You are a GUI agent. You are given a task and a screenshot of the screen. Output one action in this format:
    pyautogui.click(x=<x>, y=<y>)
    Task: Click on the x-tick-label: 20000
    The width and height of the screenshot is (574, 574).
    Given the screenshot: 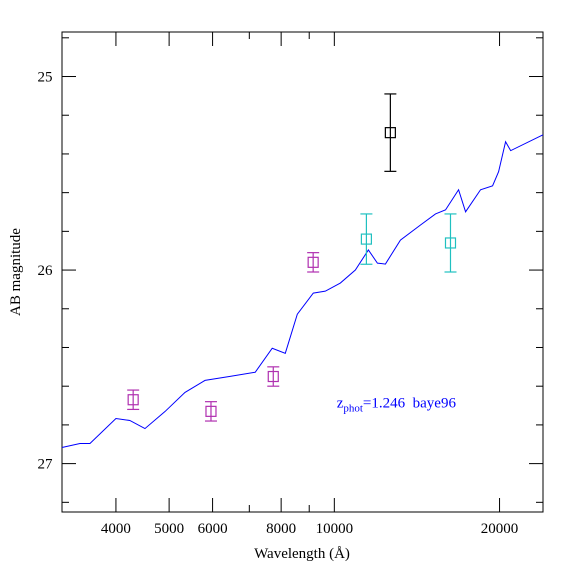 What is the action you would take?
    pyautogui.click(x=500, y=529)
    